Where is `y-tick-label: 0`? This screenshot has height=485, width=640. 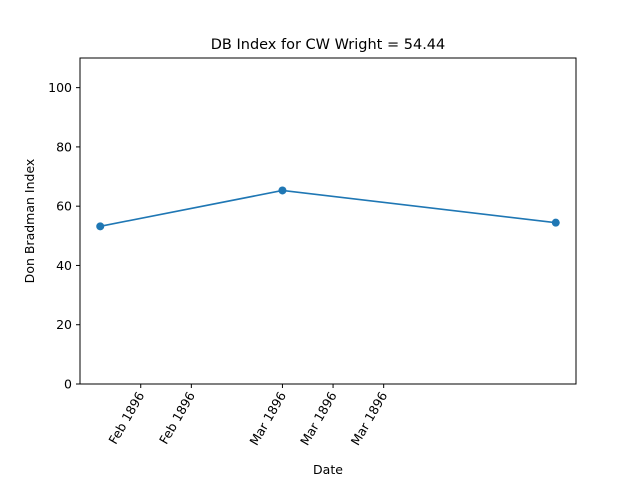 y-tick-label: 0 is located at coordinates (68, 384).